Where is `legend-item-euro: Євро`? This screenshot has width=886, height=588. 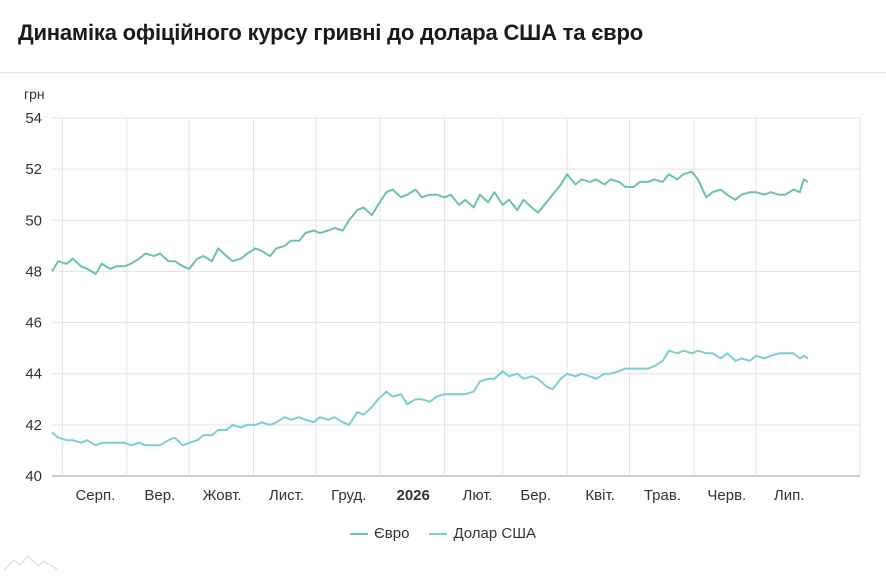 legend-item-euro: Євро is located at coordinates (379, 533).